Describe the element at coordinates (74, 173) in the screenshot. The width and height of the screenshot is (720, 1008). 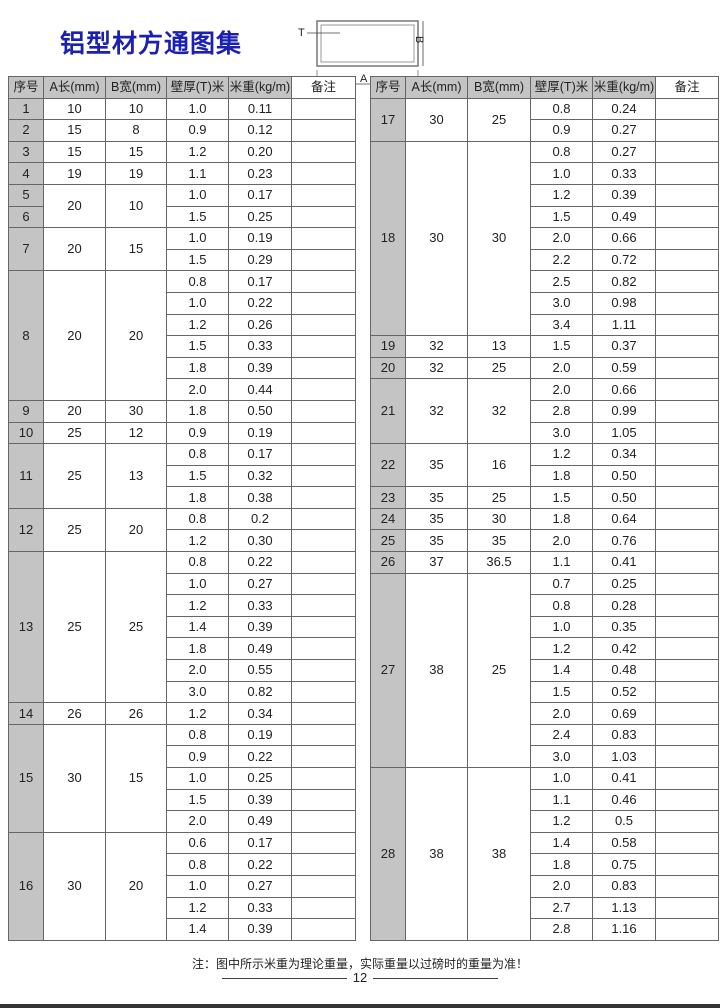
I see `length-a-cell: 19` at that location.